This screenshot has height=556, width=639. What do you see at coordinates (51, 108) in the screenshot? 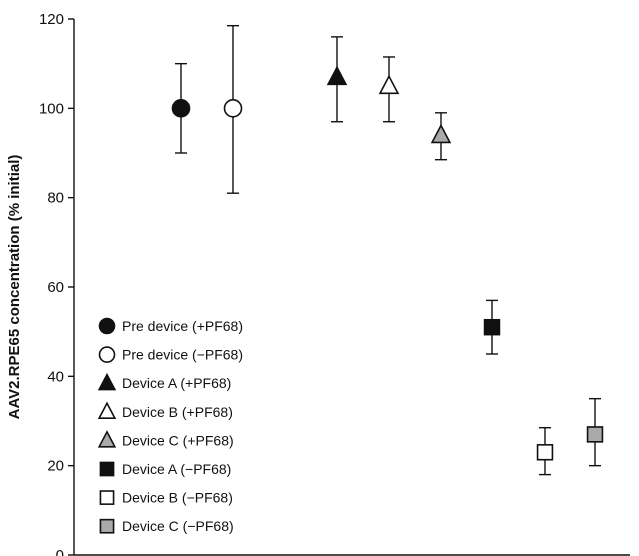
I see `y-tick-label: 100` at bounding box center [51, 108].